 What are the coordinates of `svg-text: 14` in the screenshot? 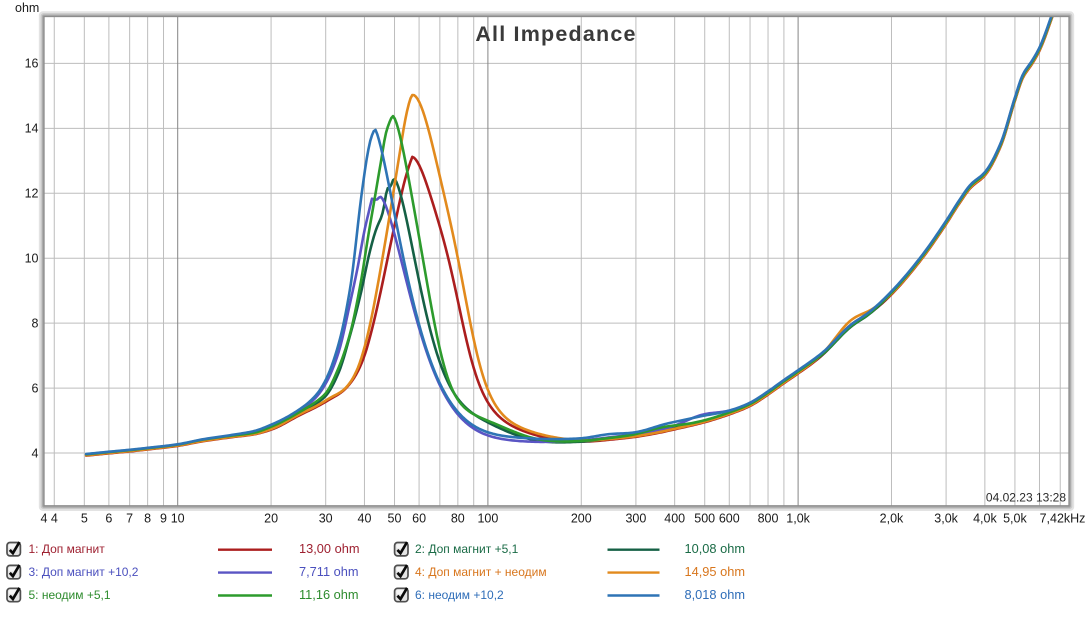 It's located at (32, 129).